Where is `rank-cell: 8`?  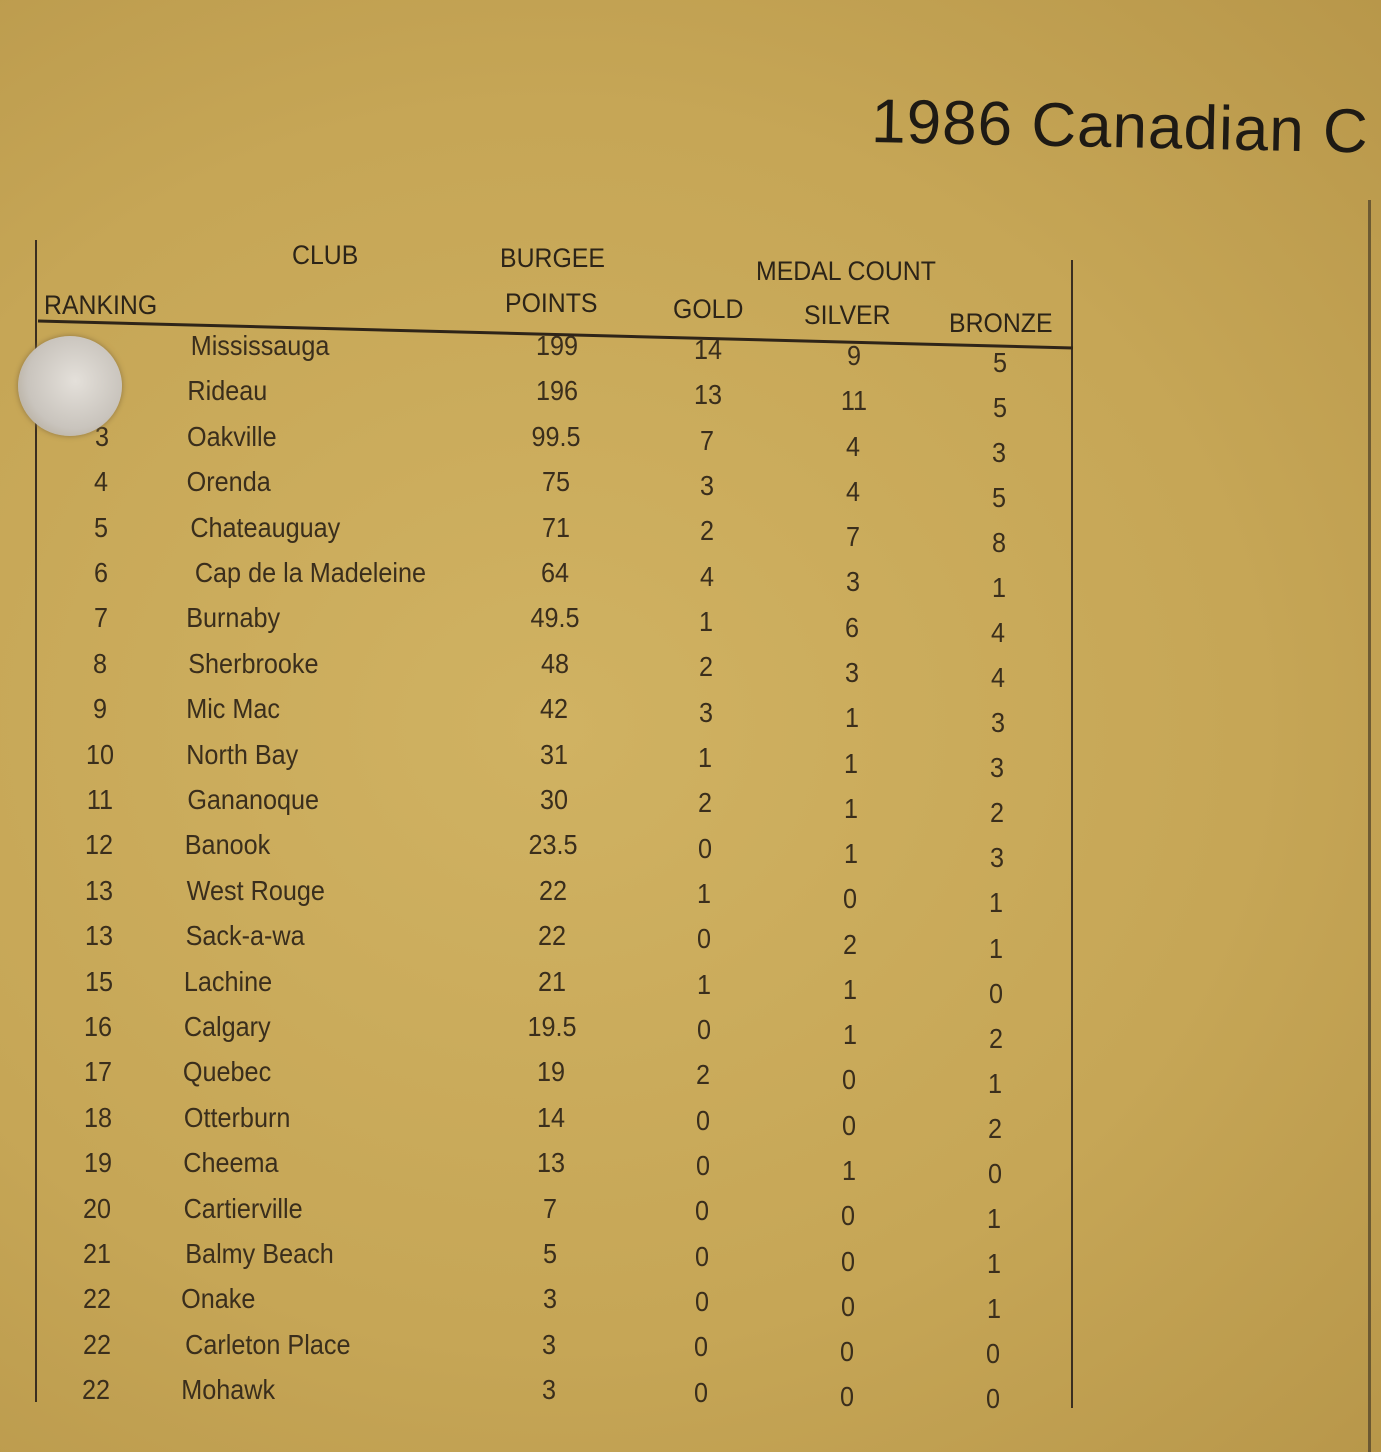 rank-cell: 8 is located at coordinates (100, 663).